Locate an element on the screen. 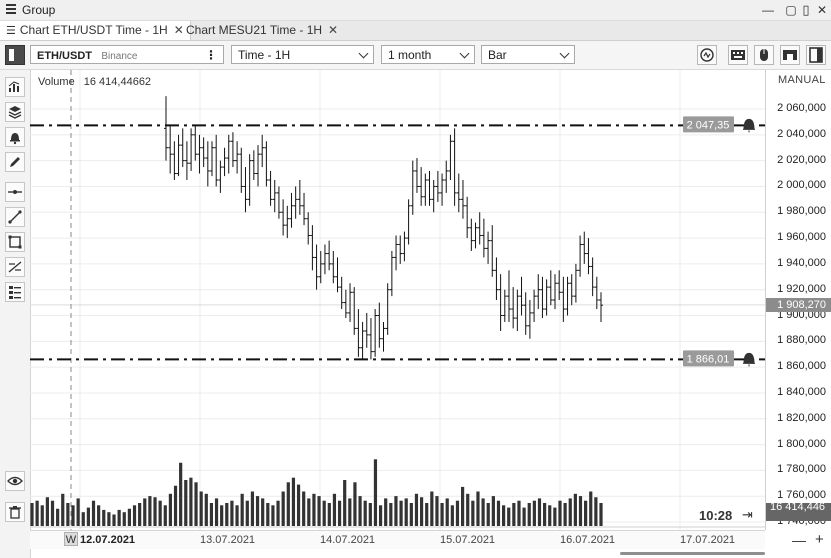 Image resolution: width=831 pixels, height=558 pixels. indicator-icon is located at coordinates (707, 55).